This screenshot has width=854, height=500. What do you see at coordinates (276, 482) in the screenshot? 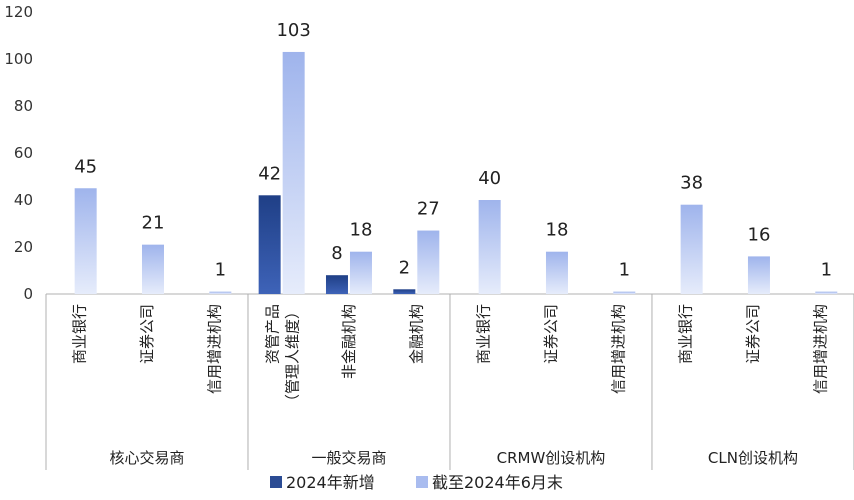
I see `legend-swatch-2024-new` at bounding box center [276, 482].